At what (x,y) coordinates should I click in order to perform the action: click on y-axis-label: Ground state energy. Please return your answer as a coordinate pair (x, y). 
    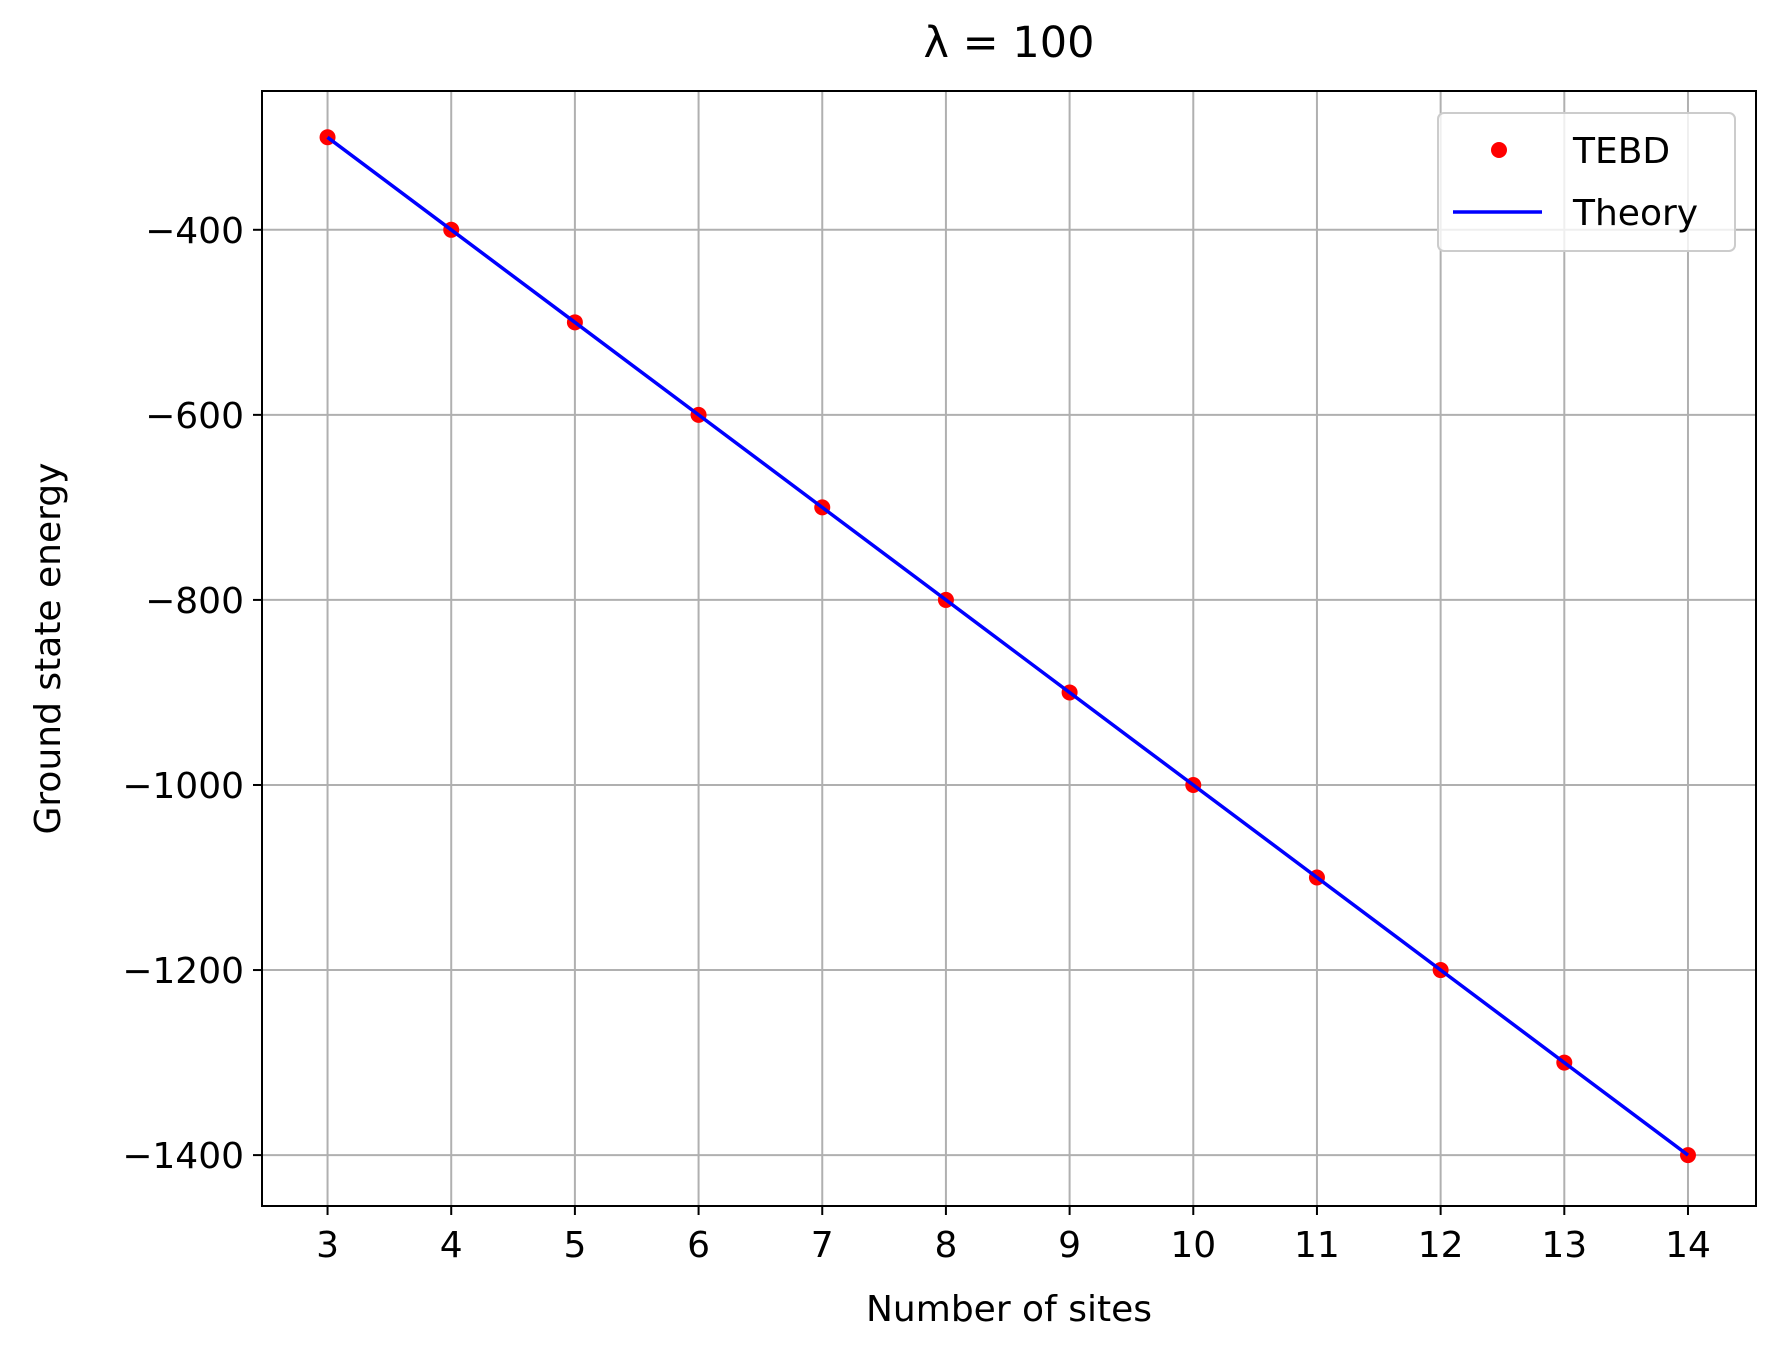
    Looking at the image, I should click on (48, 649).